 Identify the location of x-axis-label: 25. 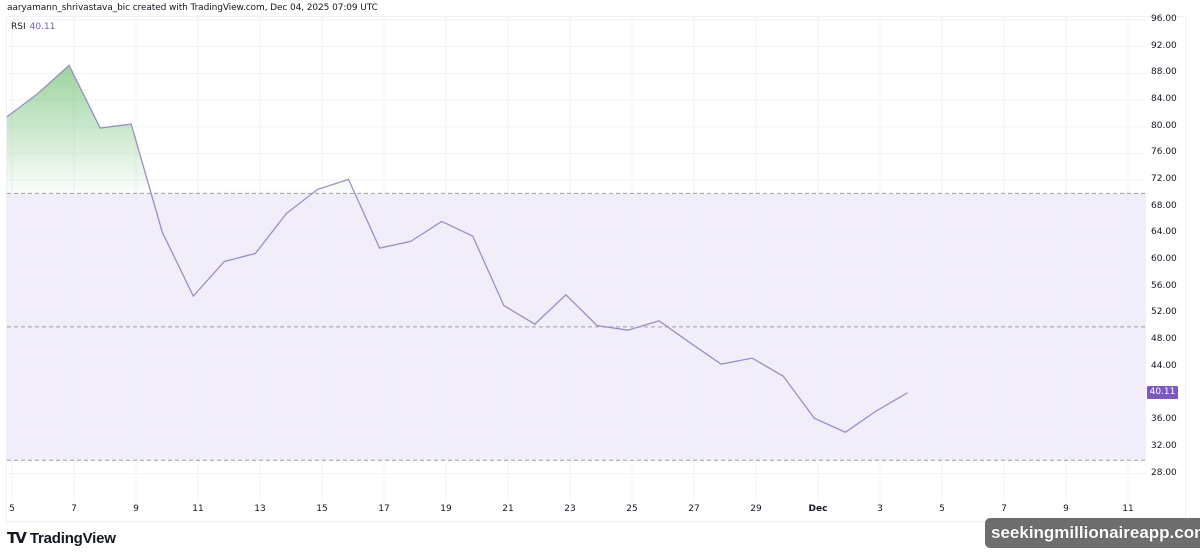
(632, 509).